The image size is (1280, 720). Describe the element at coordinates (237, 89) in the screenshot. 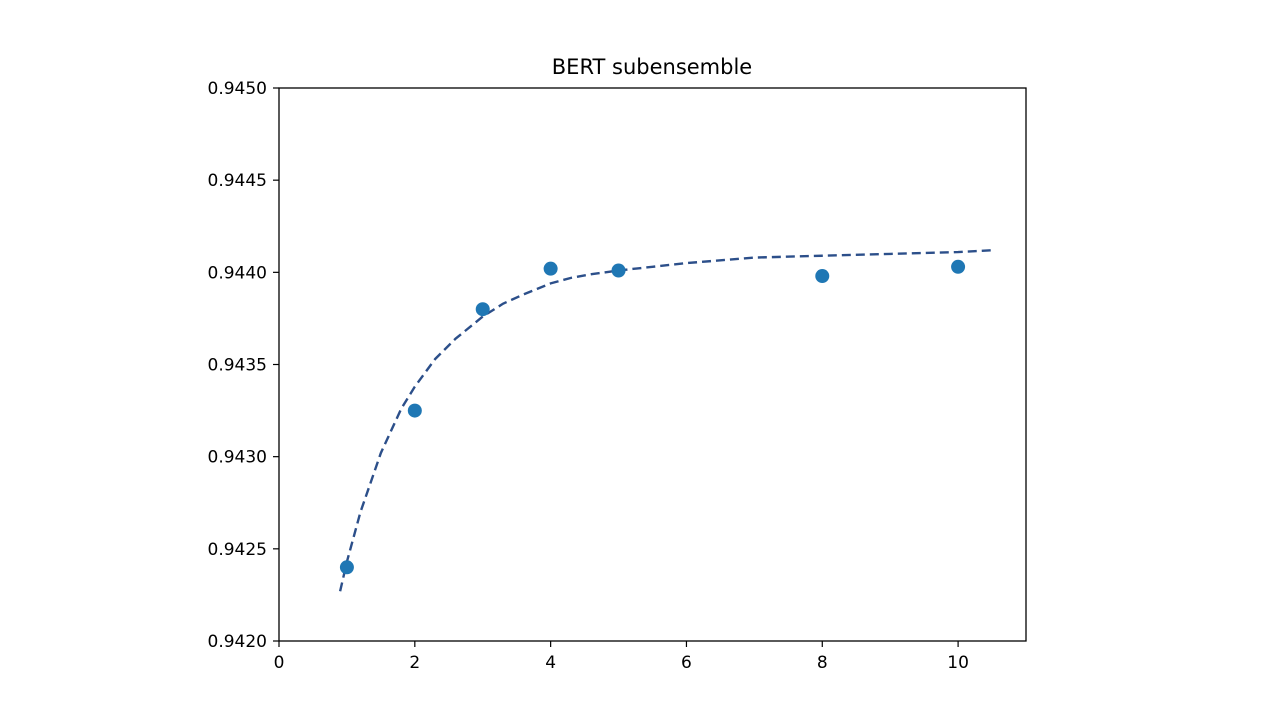

I see `y-tick-label: 0.9450` at that location.